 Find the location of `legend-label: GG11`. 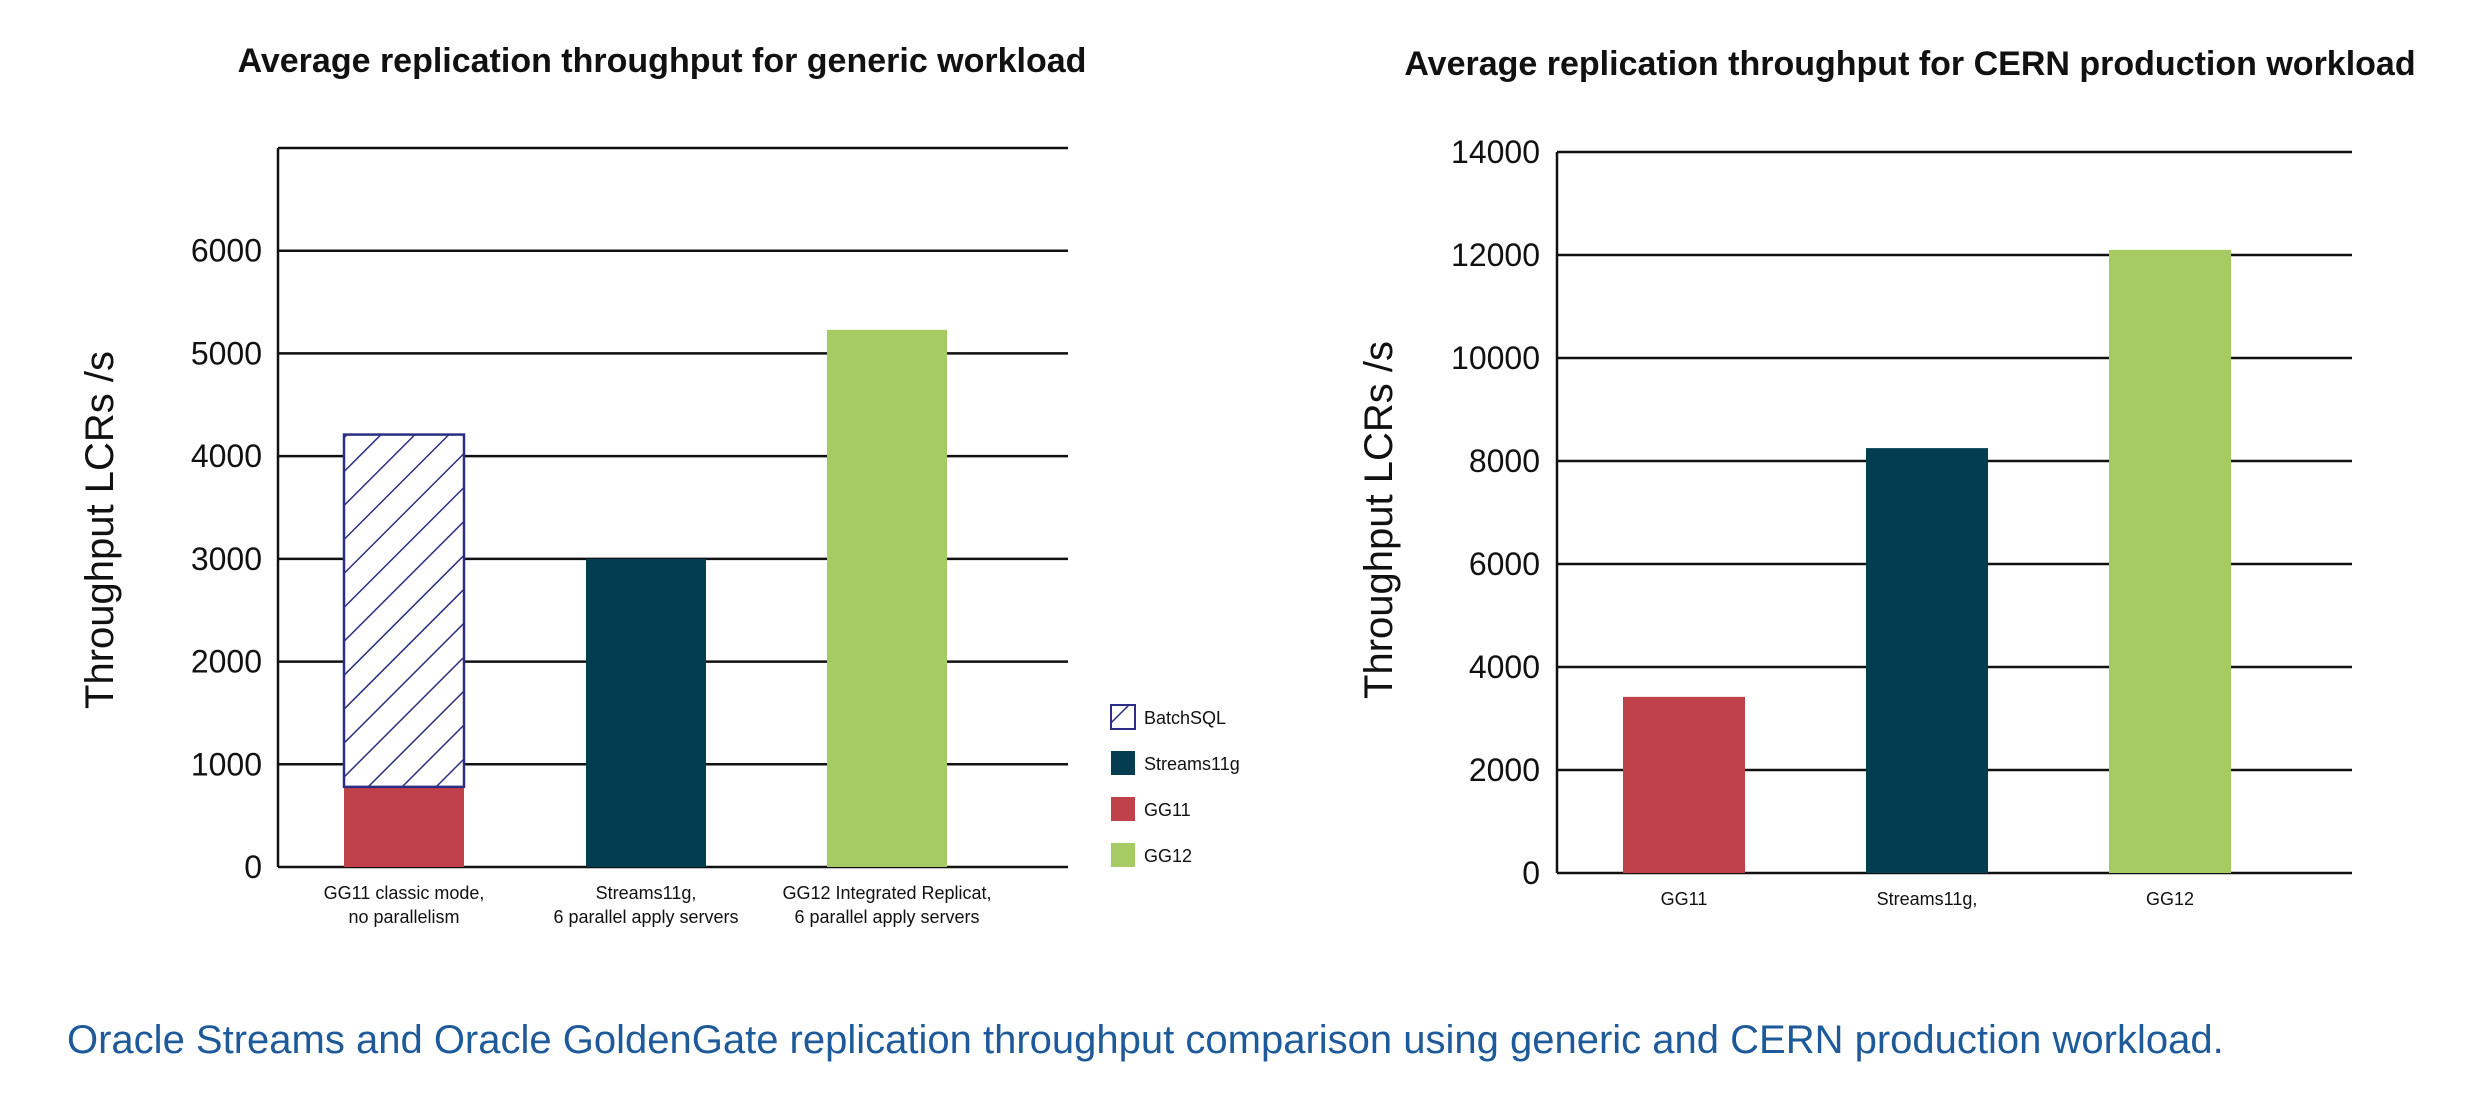

legend-label: GG11 is located at coordinates (1167, 810).